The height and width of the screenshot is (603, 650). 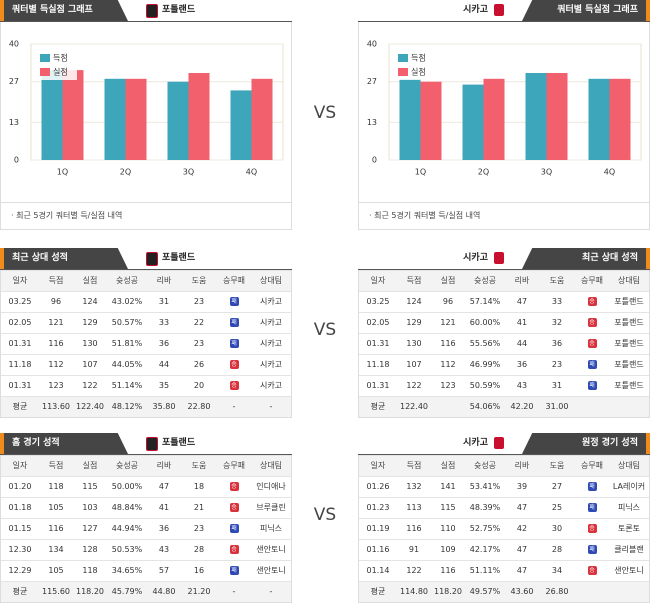 I want to click on table-cell: 01.19, so click(x=378, y=528).